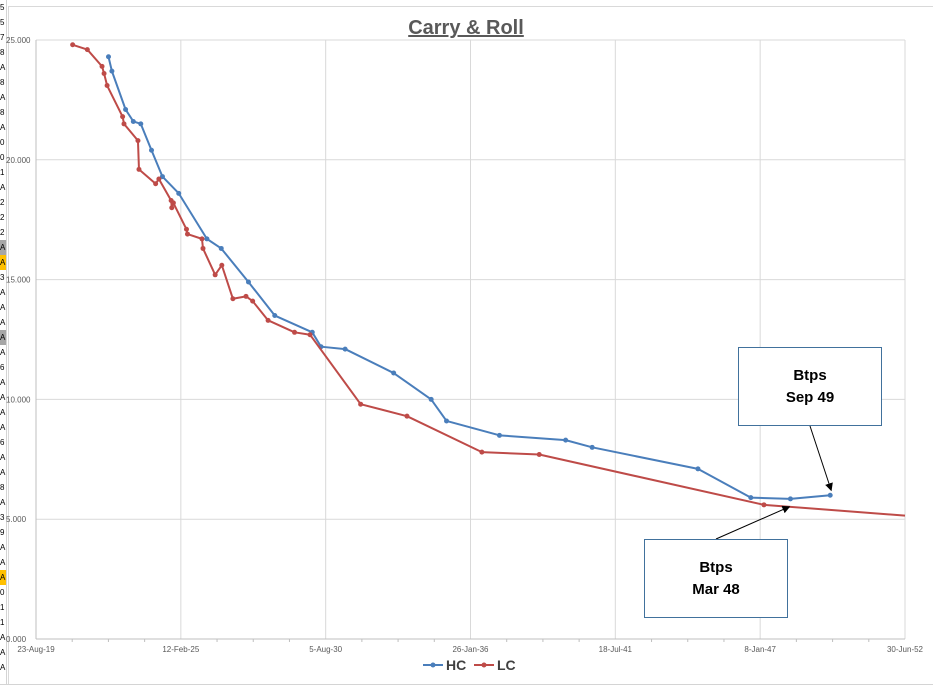 This screenshot has height=691, width=933. Describe the element at coordinates (810, 386) in the screenshot. I see `annotation-callout-hc: Btps Sep 49` at that location.